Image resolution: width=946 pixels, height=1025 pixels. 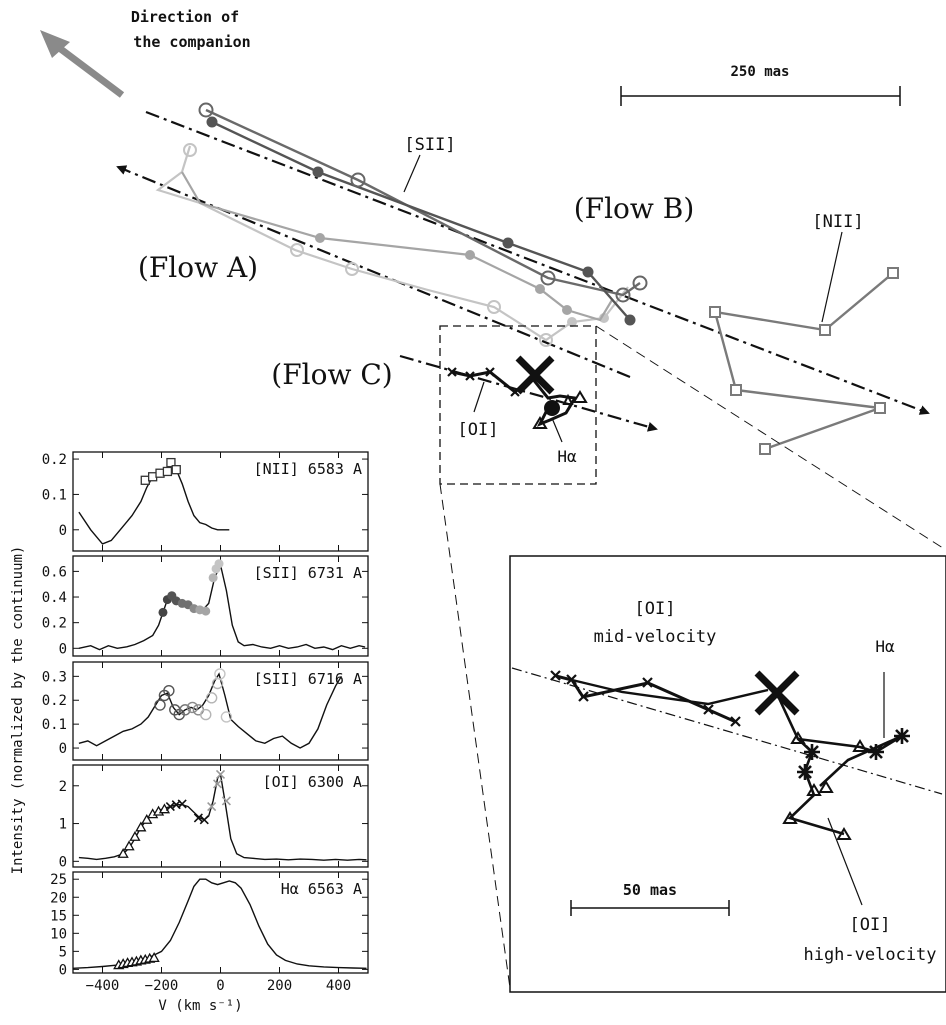 What do you see at coordinates (837, 222) in the screenshot?
I see `nii-label: [NII]` at bounding box center [837, 222].